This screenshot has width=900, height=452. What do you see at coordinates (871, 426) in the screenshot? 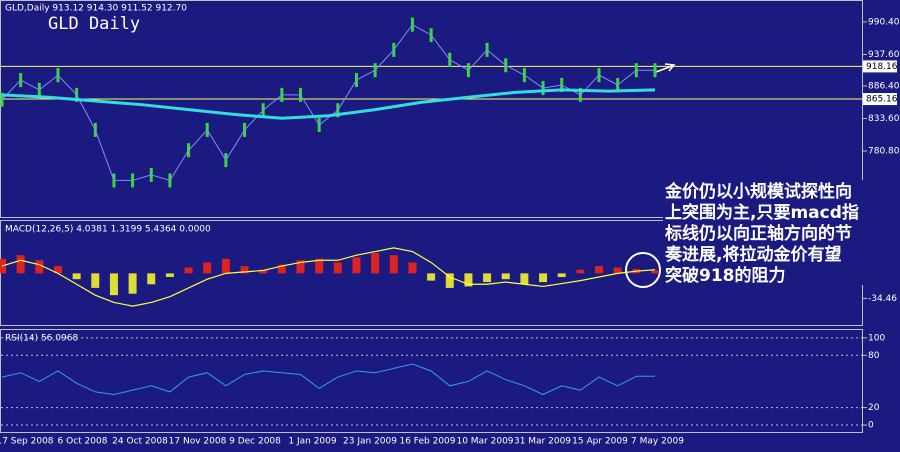
I see `y-tick-label: 0` at bounding box center [871, 426].